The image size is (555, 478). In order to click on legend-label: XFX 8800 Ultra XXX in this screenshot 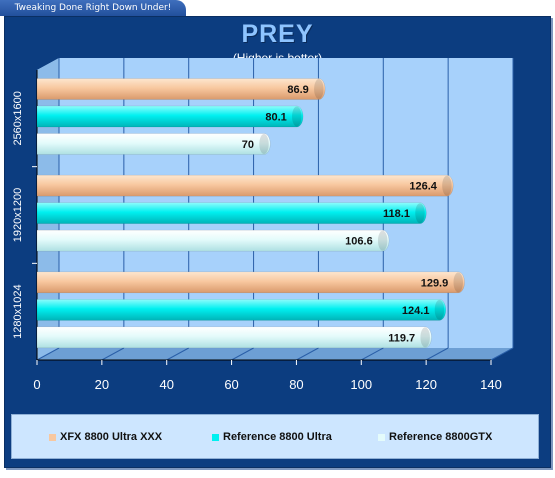, I will do `click(111, 437)`.